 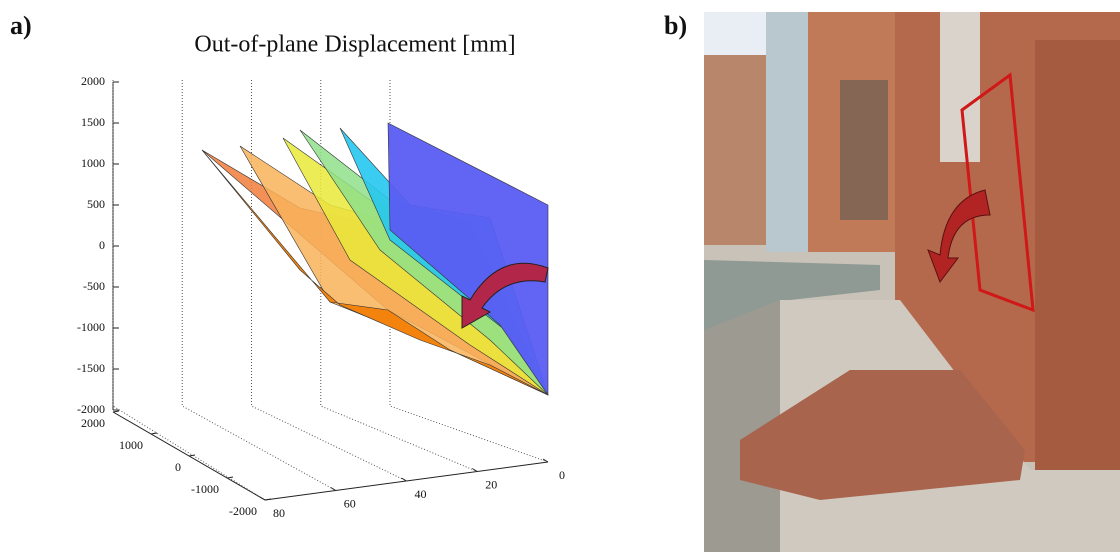 I want to click on highlight-outline, so click(x=997, y=192).